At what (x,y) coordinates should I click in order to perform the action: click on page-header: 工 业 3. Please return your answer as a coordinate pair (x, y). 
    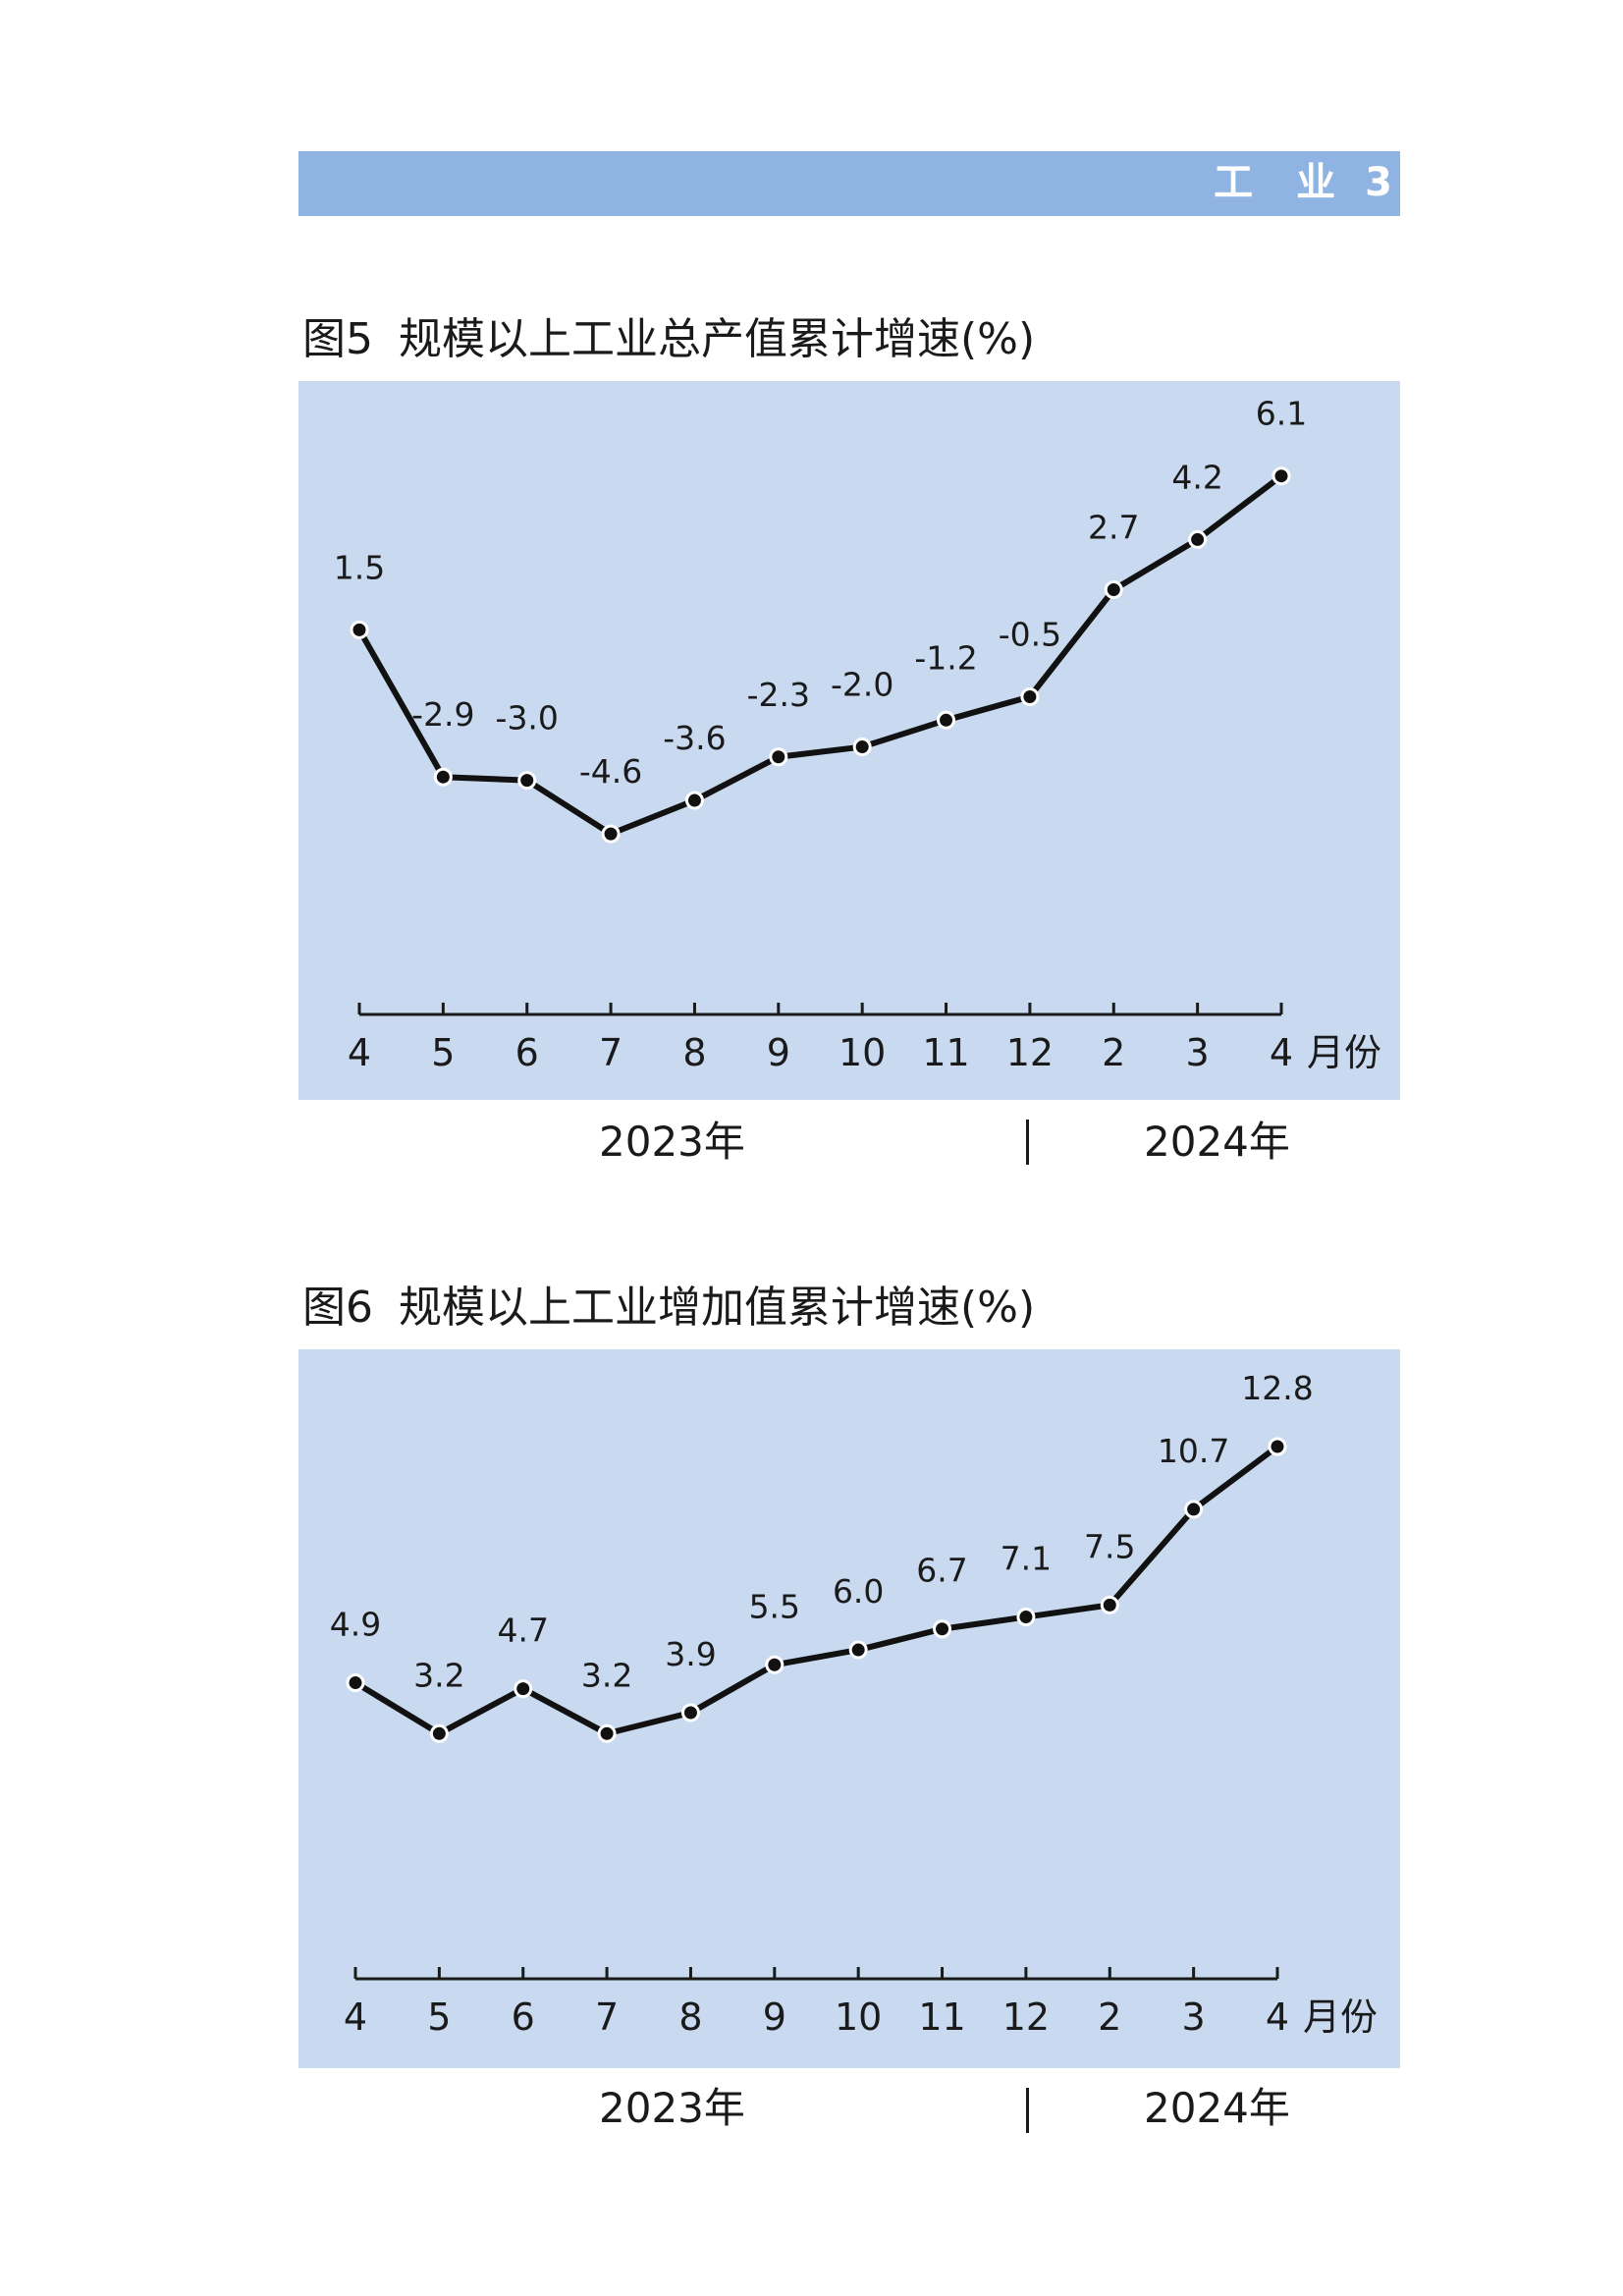
    Looking at the image, I should click on (1304, 182).